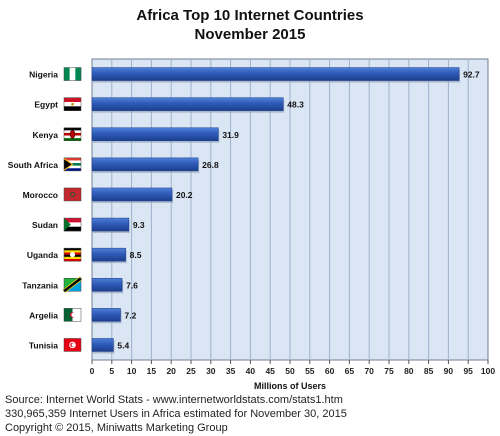 Image resolution: width=500 pixels, height=436 pixels. Describe the element at coordinates (92, 371) in the screenshot. I see `x-tick-label: 0` at that location.